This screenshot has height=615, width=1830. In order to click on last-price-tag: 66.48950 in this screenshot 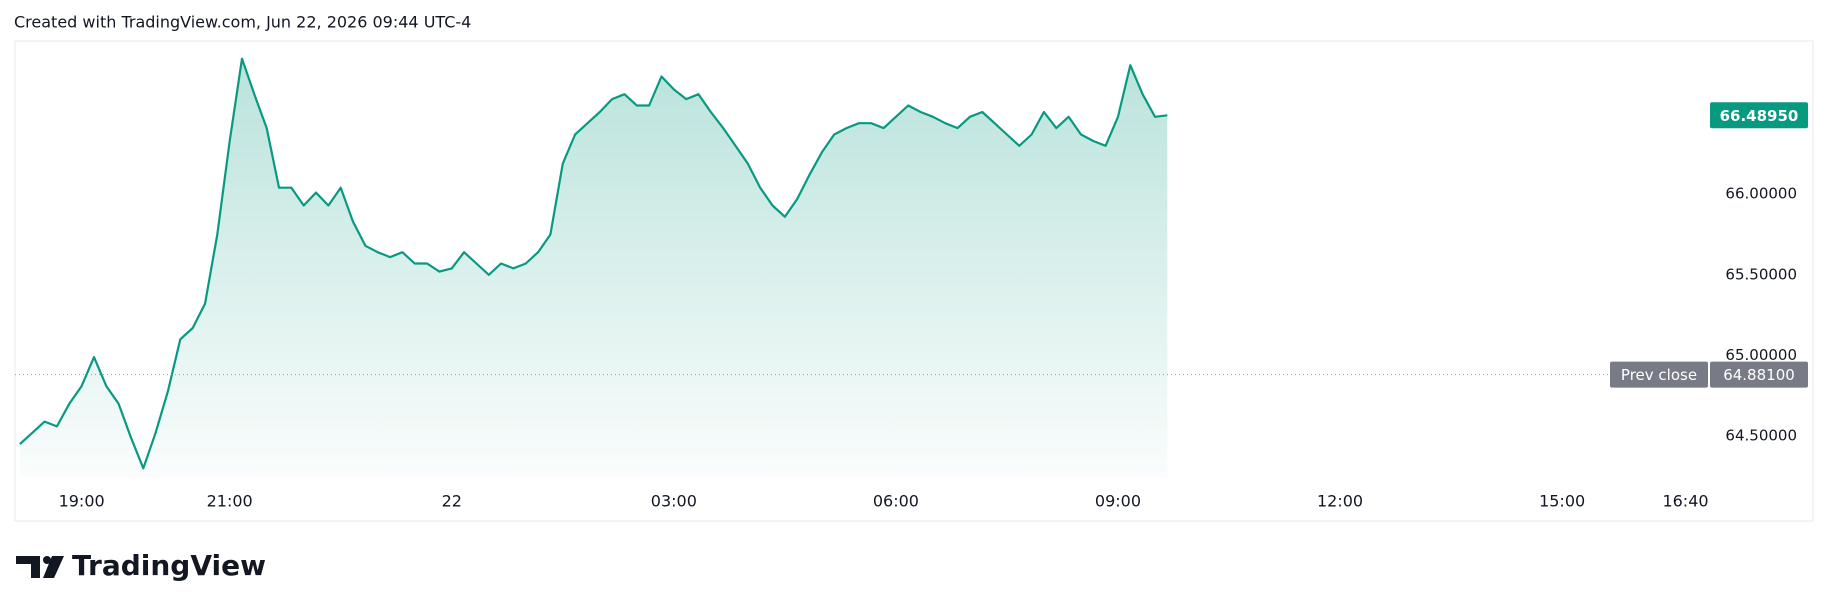, I will do `click(1759, 115)`.